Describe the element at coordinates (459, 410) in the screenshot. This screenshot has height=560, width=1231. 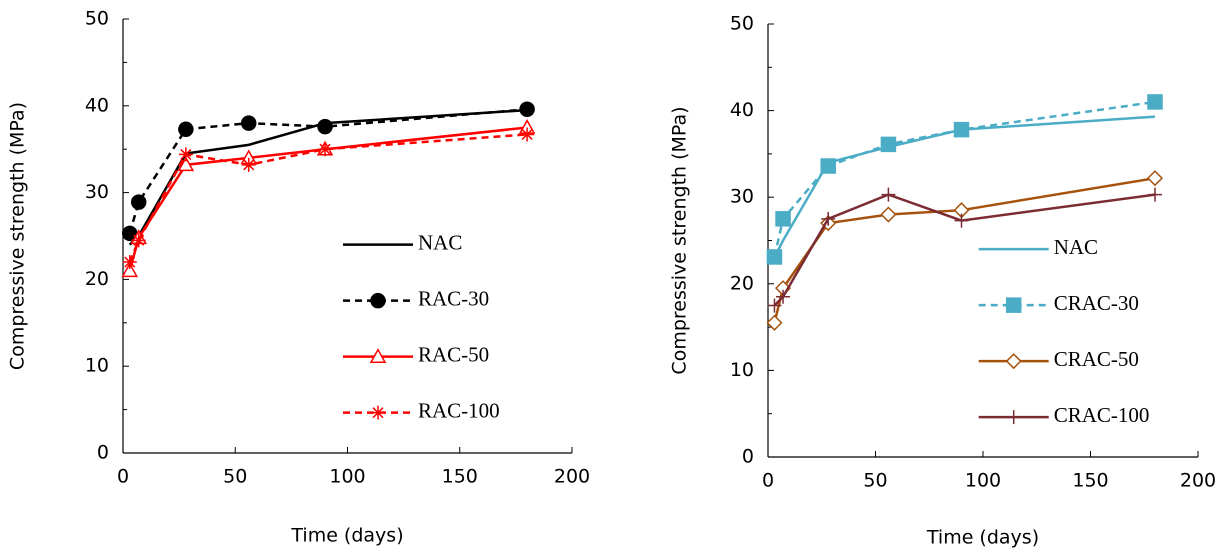
I see `legend-label: RAC-100` at that location.